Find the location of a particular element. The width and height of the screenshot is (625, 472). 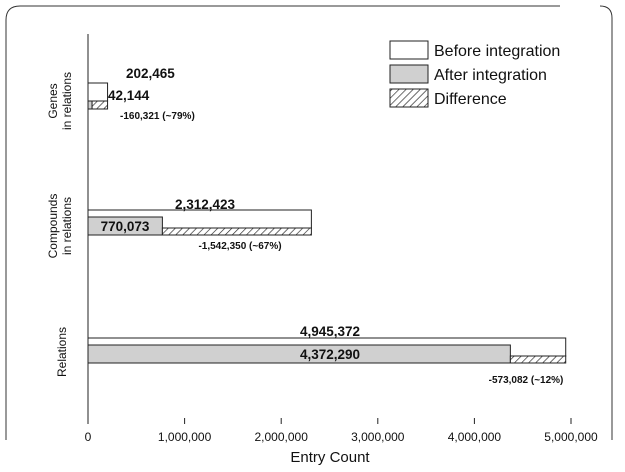

bar-after-compounds is located at coordinates (125, 226).